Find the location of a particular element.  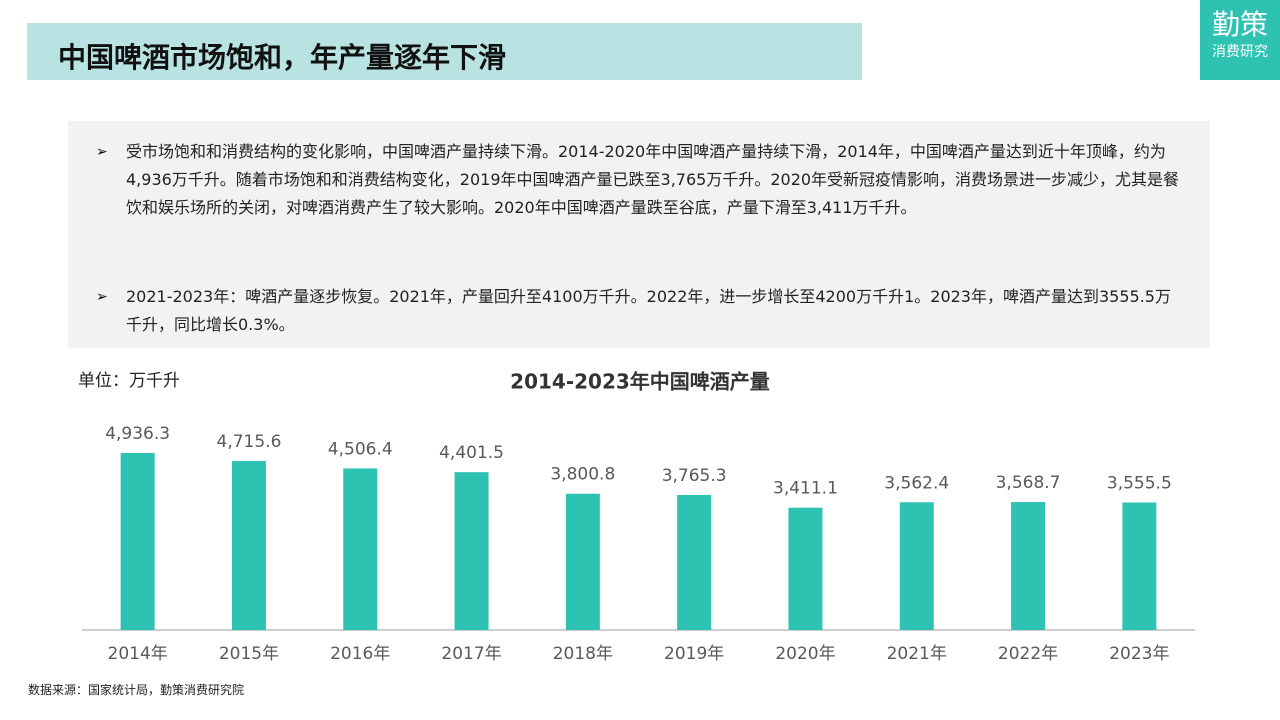

value-label: 4,506.4 is located at coordinates (360, 449).